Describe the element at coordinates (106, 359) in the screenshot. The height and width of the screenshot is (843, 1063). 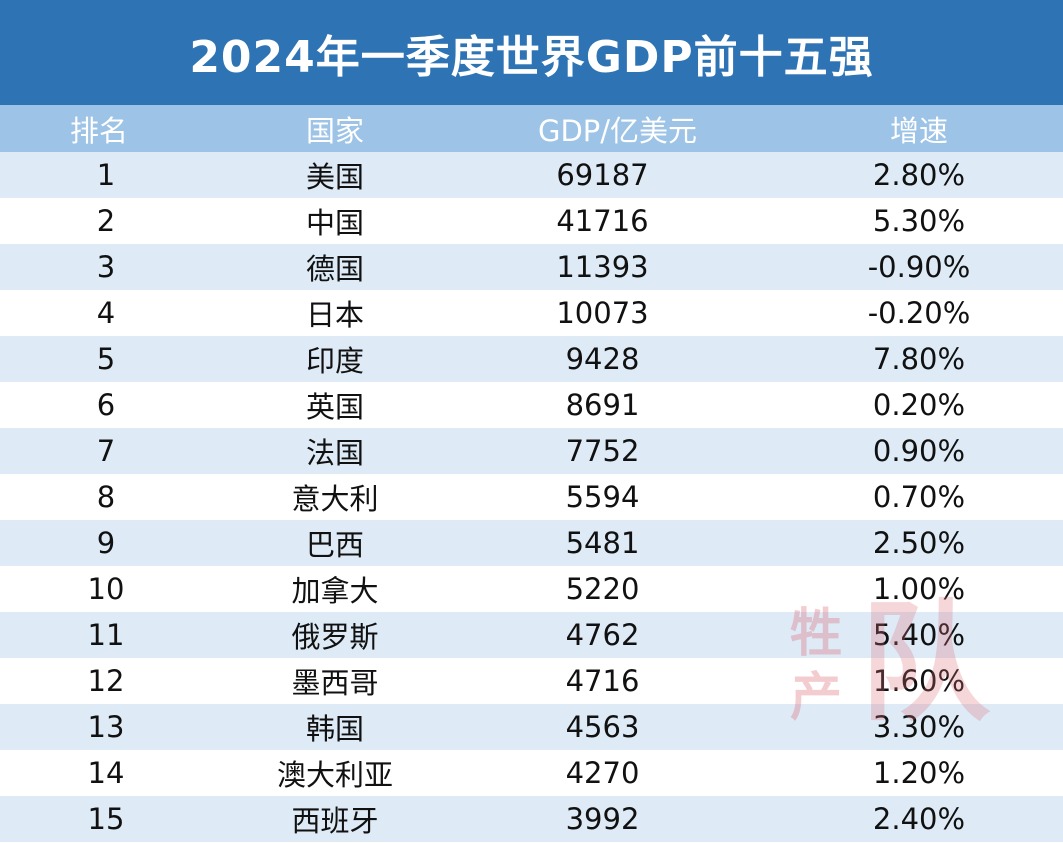
I see `rank-cell-text: 5` at that location.